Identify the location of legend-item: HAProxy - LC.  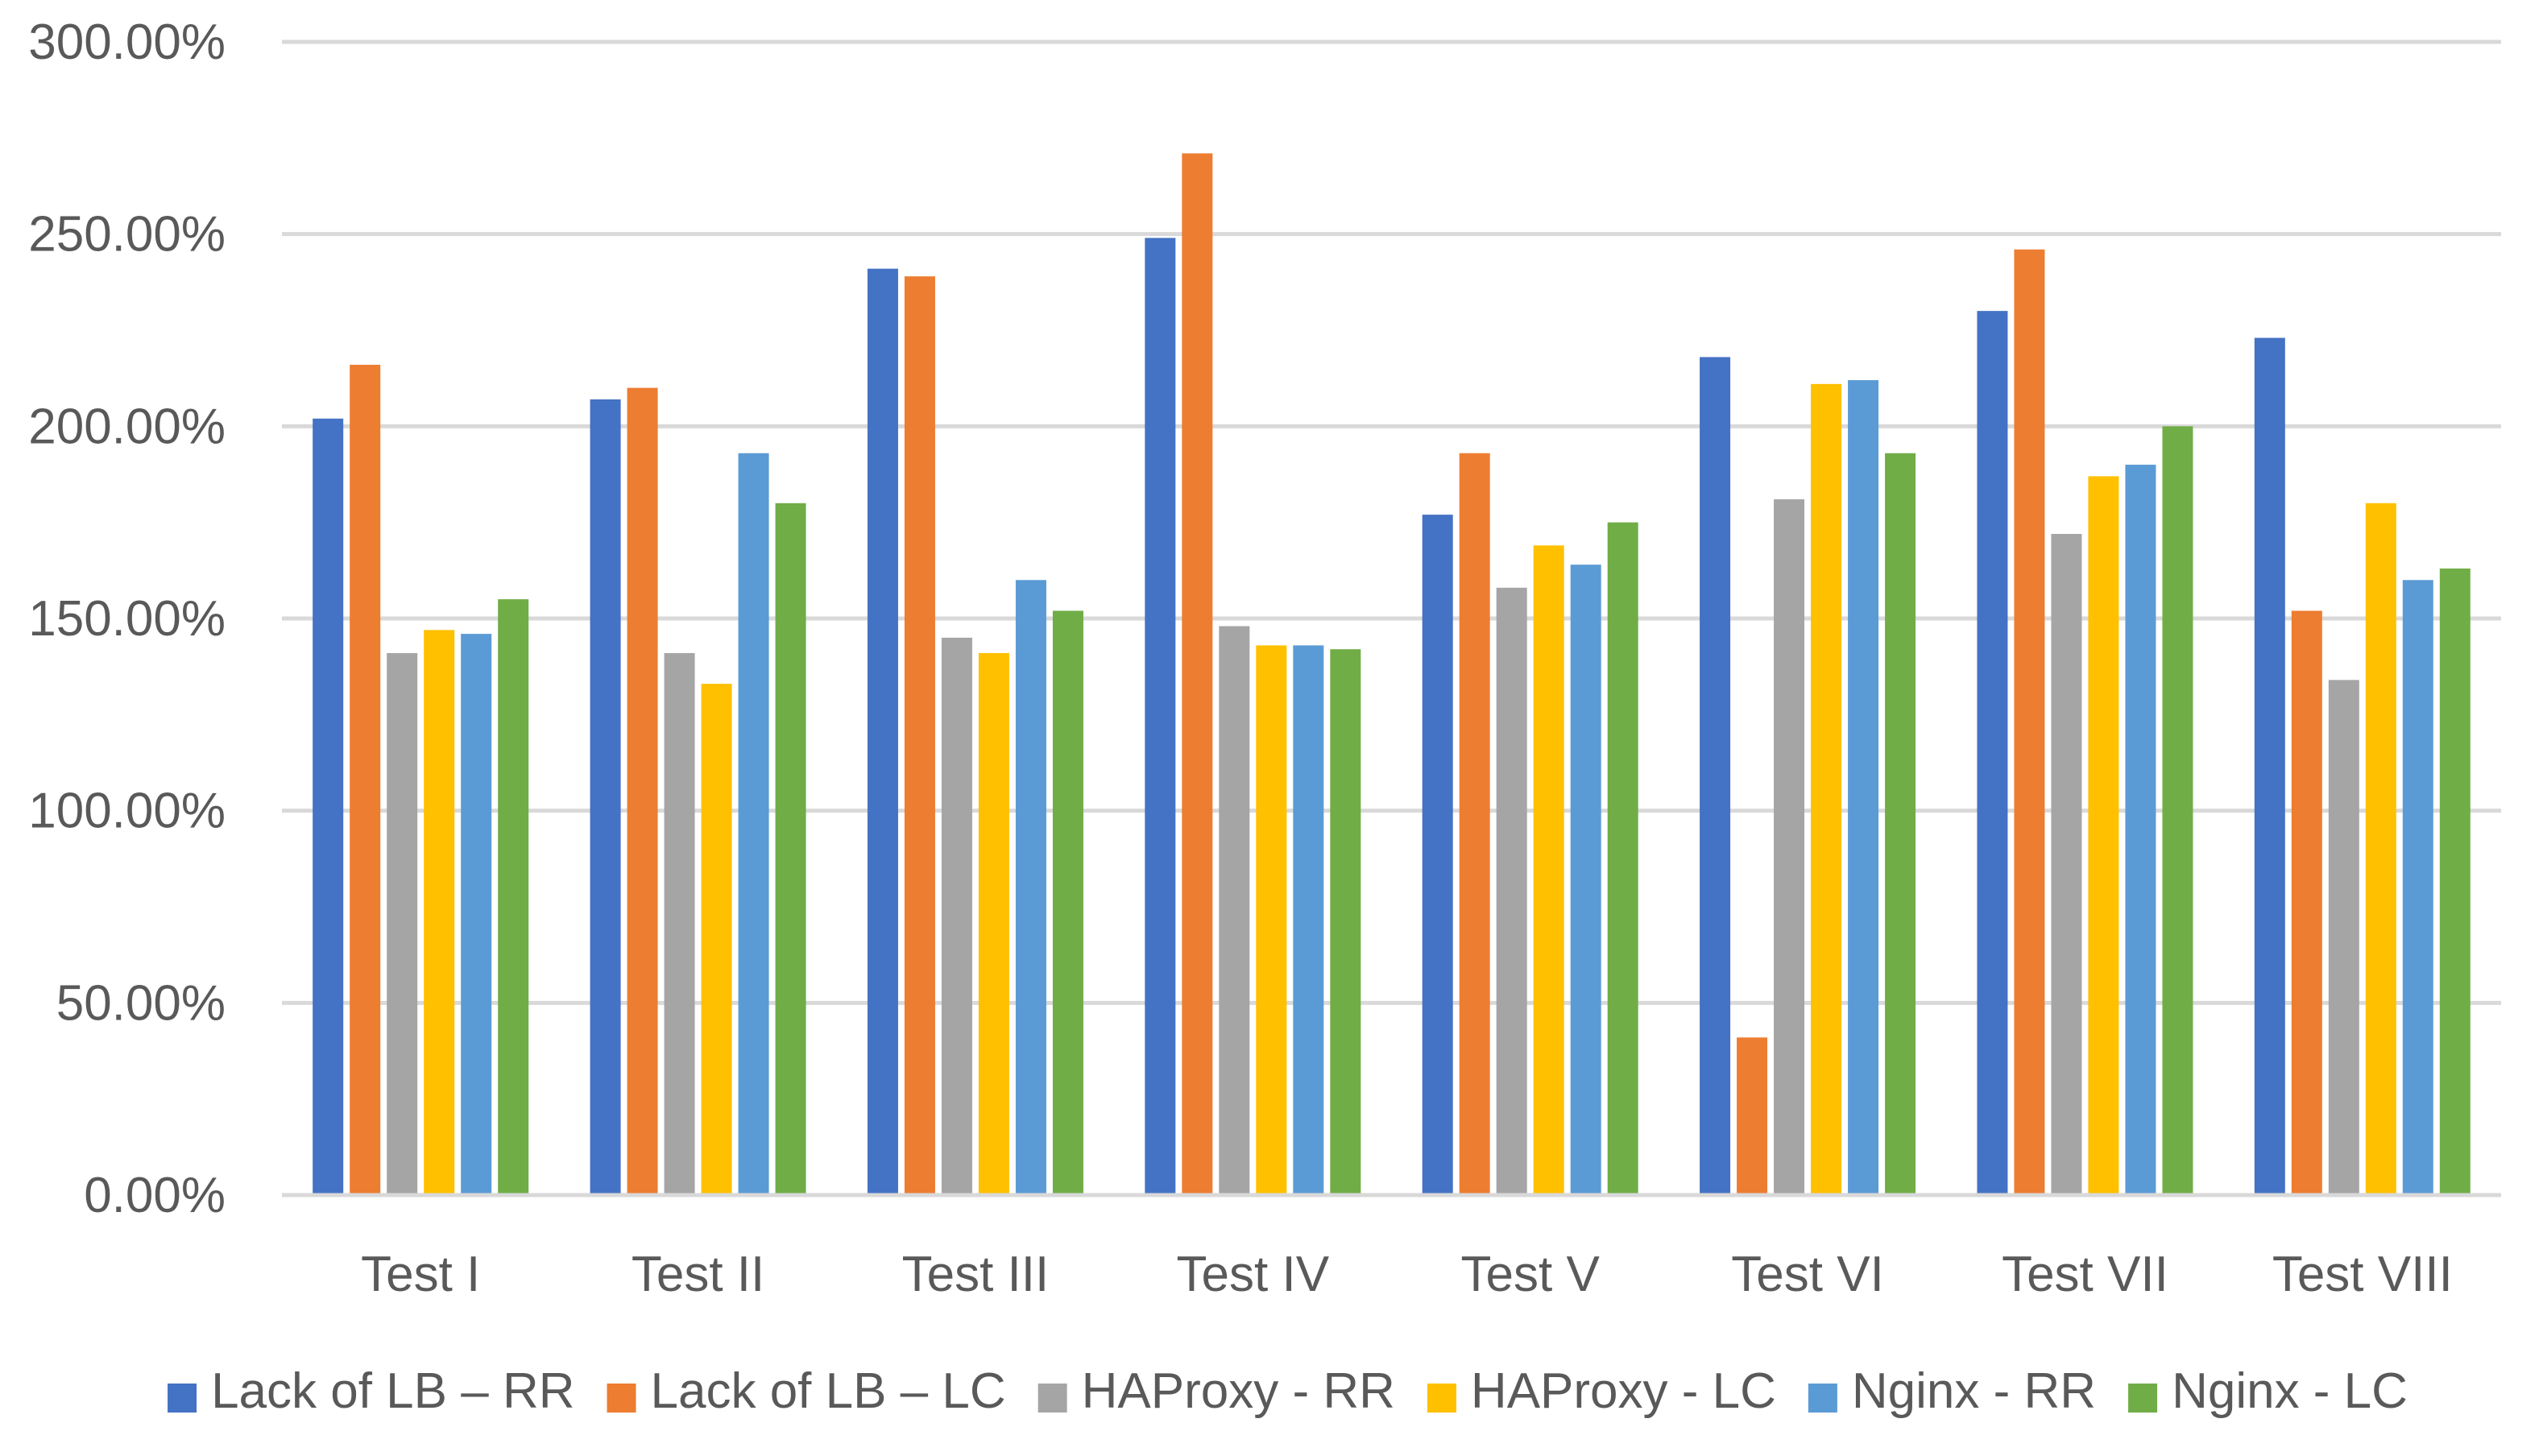
(1601, 1391).